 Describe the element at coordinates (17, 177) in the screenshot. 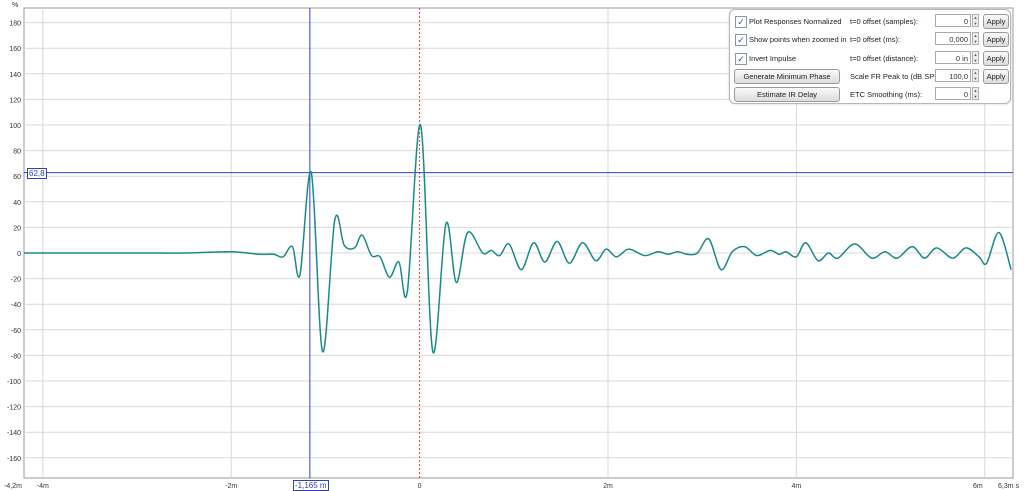

I see `y-tick-label: 60` at that location.